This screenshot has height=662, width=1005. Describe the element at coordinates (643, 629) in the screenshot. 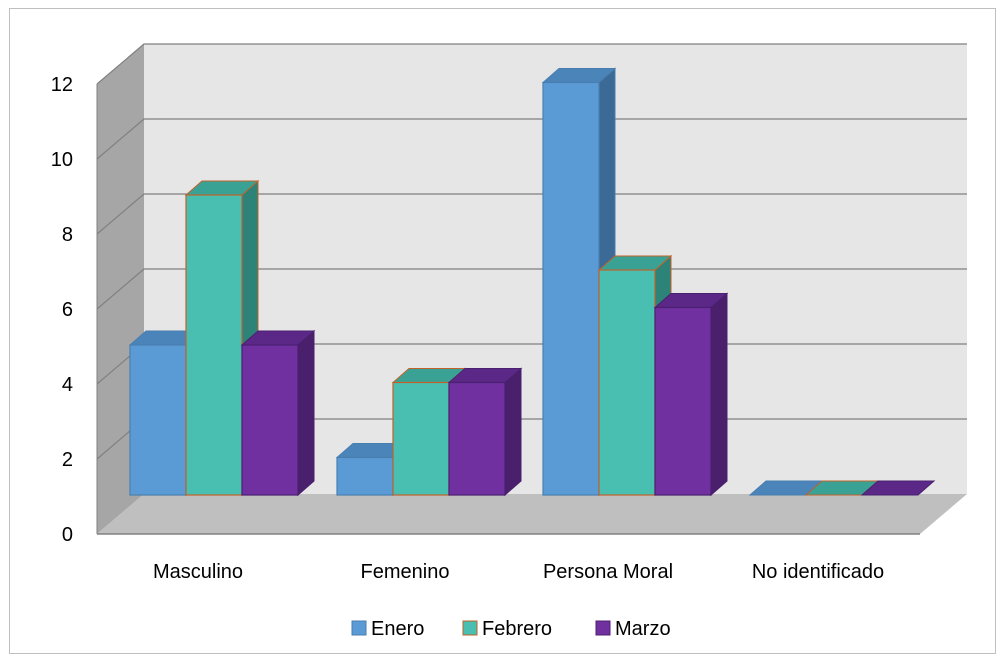

I see `legend-label: Marzo` at that location.